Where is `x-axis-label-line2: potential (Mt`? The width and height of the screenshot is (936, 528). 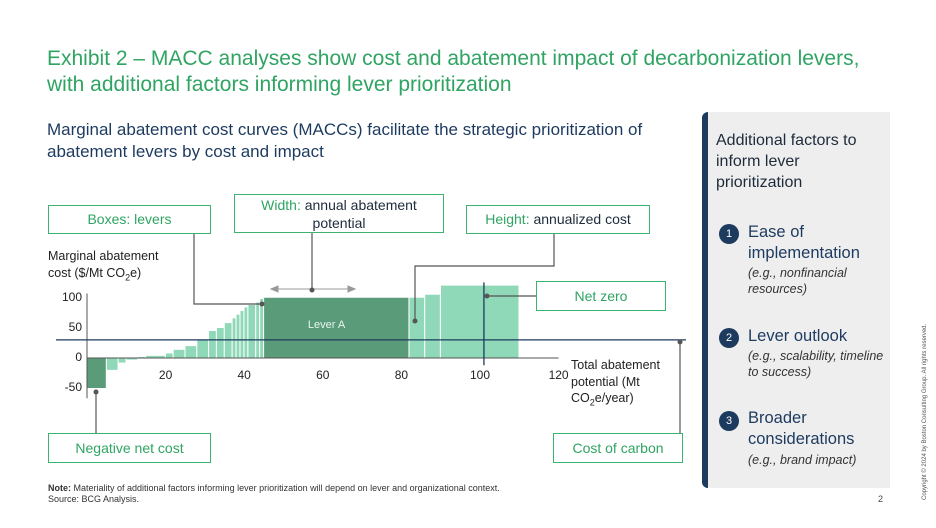 x-axis-label-line2: potential (Mt is located at coordinates (605, 381).